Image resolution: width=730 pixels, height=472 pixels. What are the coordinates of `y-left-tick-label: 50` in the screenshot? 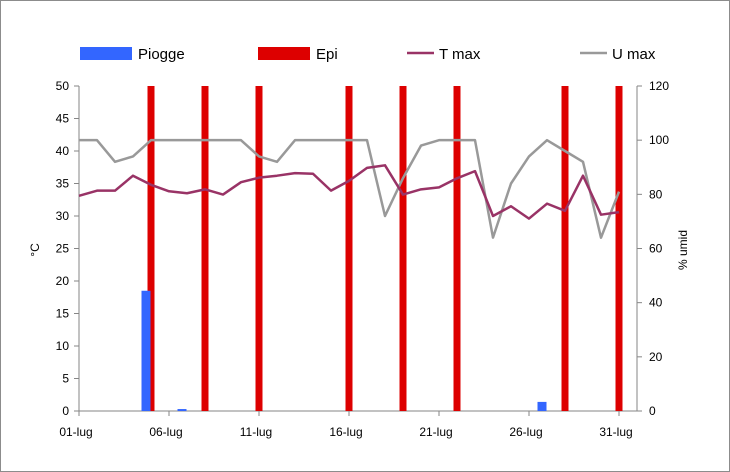 It's located at (63, 86).